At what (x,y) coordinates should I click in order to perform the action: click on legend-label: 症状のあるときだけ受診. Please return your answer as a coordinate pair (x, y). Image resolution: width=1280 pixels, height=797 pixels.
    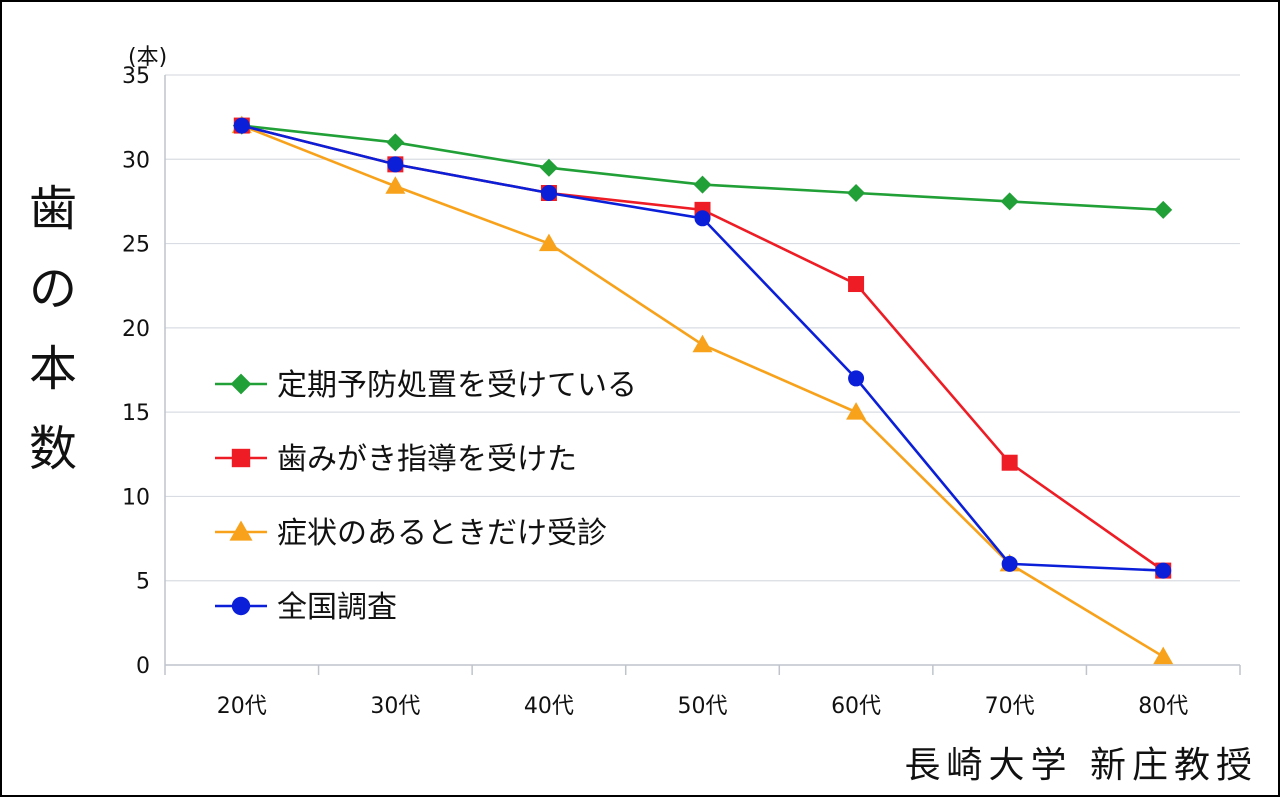
    Looking at the image, I should click on (442, 533).